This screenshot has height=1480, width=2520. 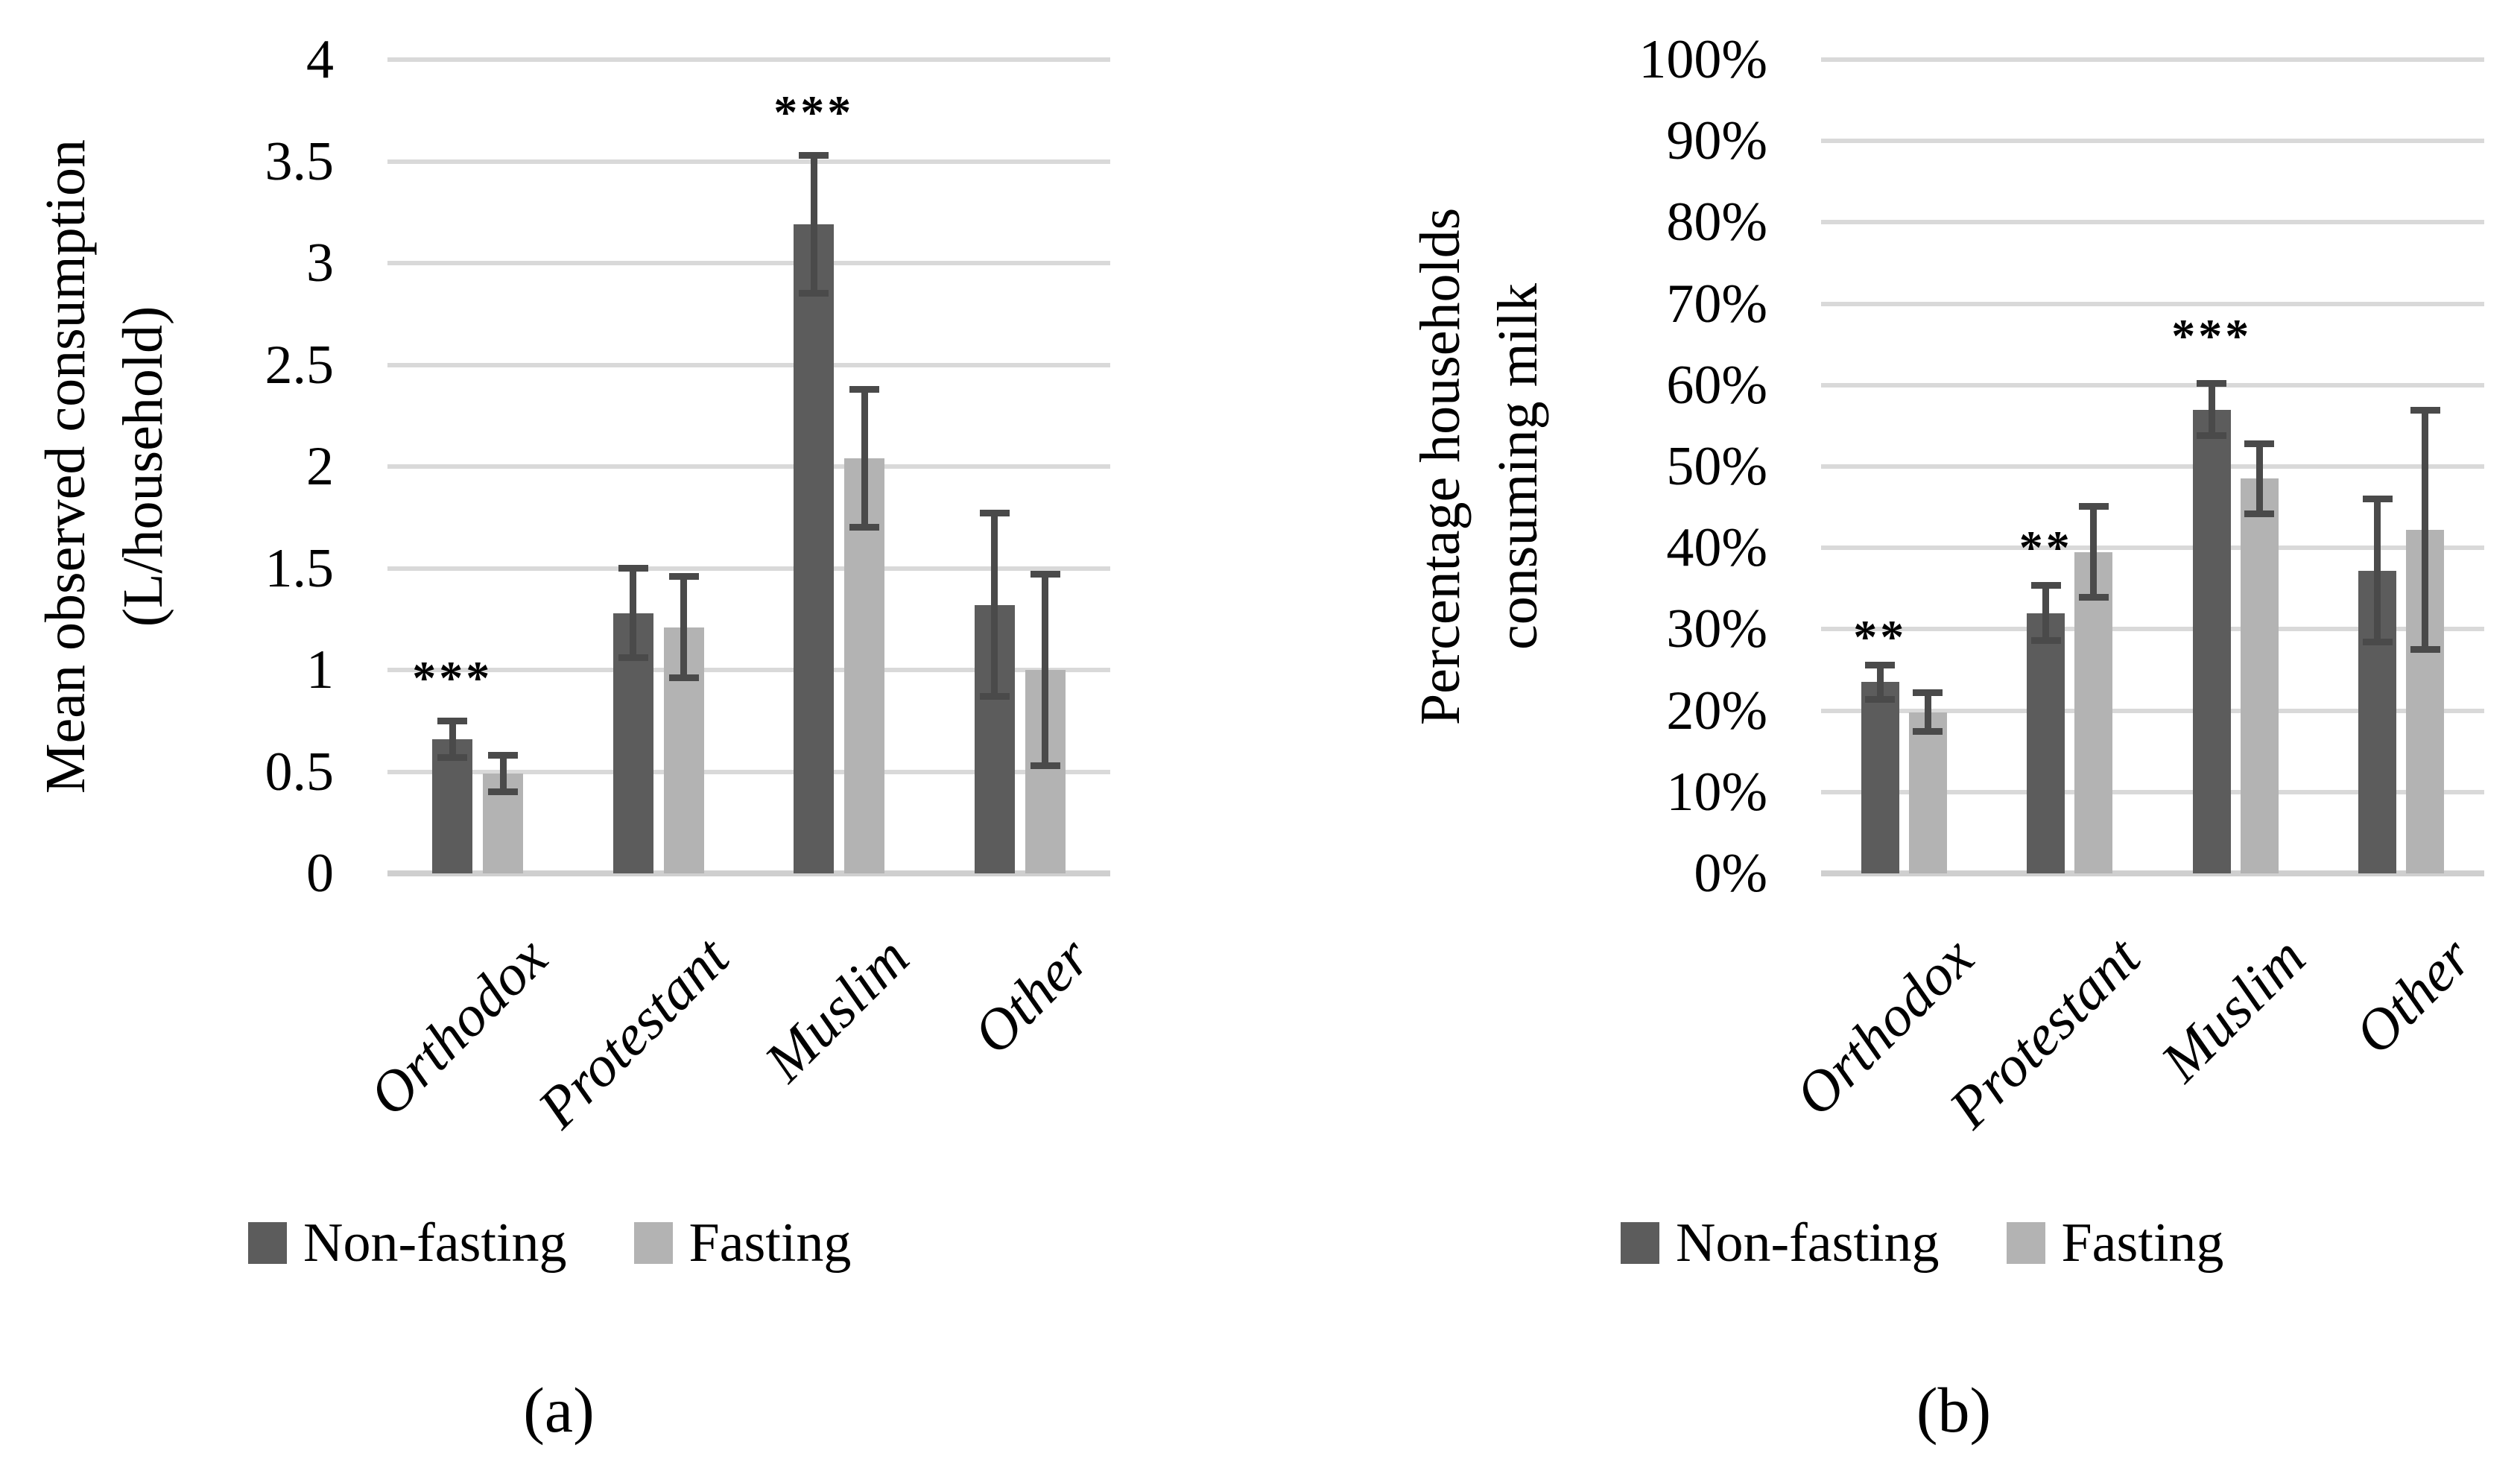 I want to click on y-tick-label: 2, so click(x=320, y=466).